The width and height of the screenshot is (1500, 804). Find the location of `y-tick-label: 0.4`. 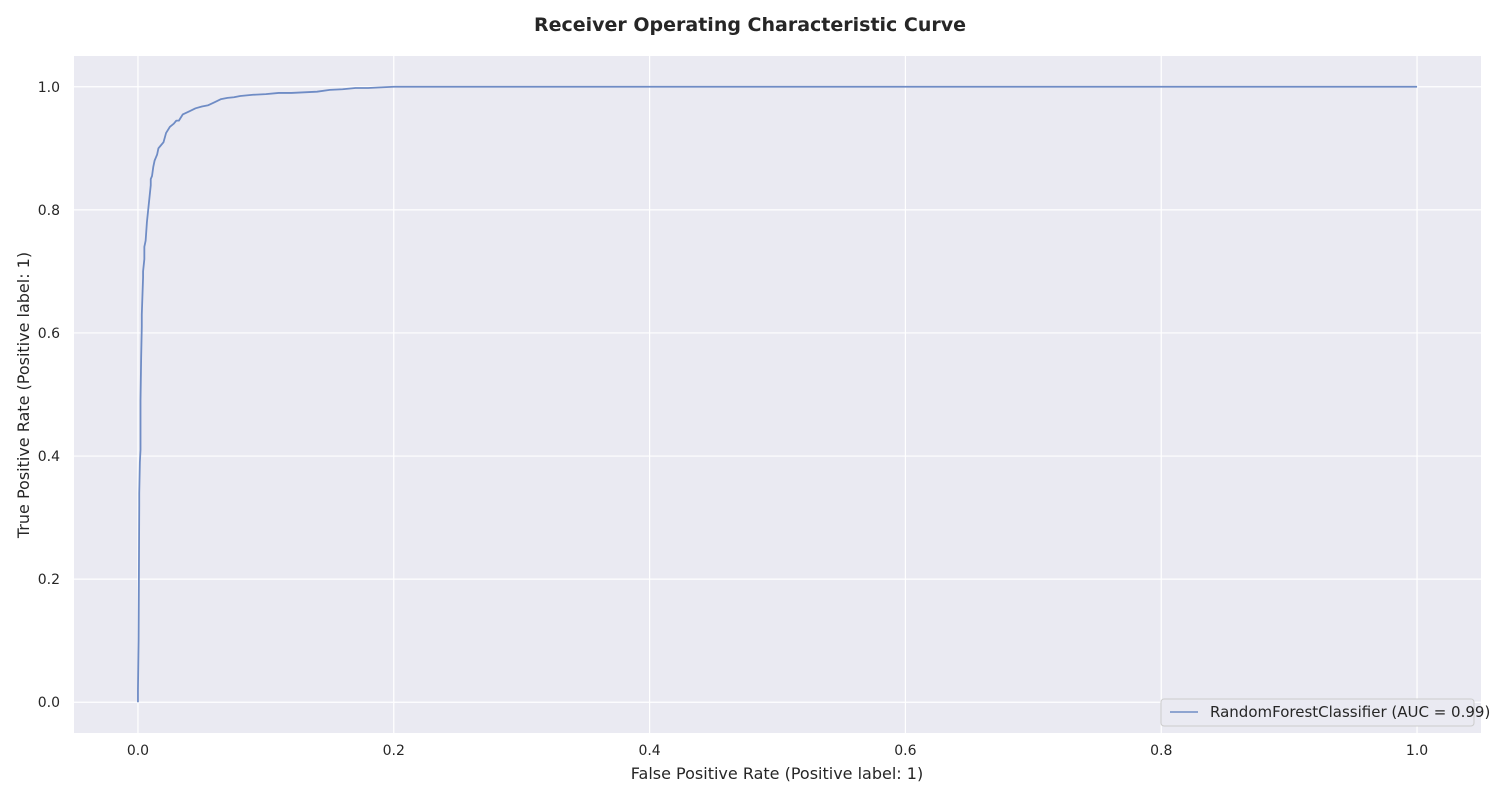

y-tick-label: 0.4 is located at coordinates (49, 457).